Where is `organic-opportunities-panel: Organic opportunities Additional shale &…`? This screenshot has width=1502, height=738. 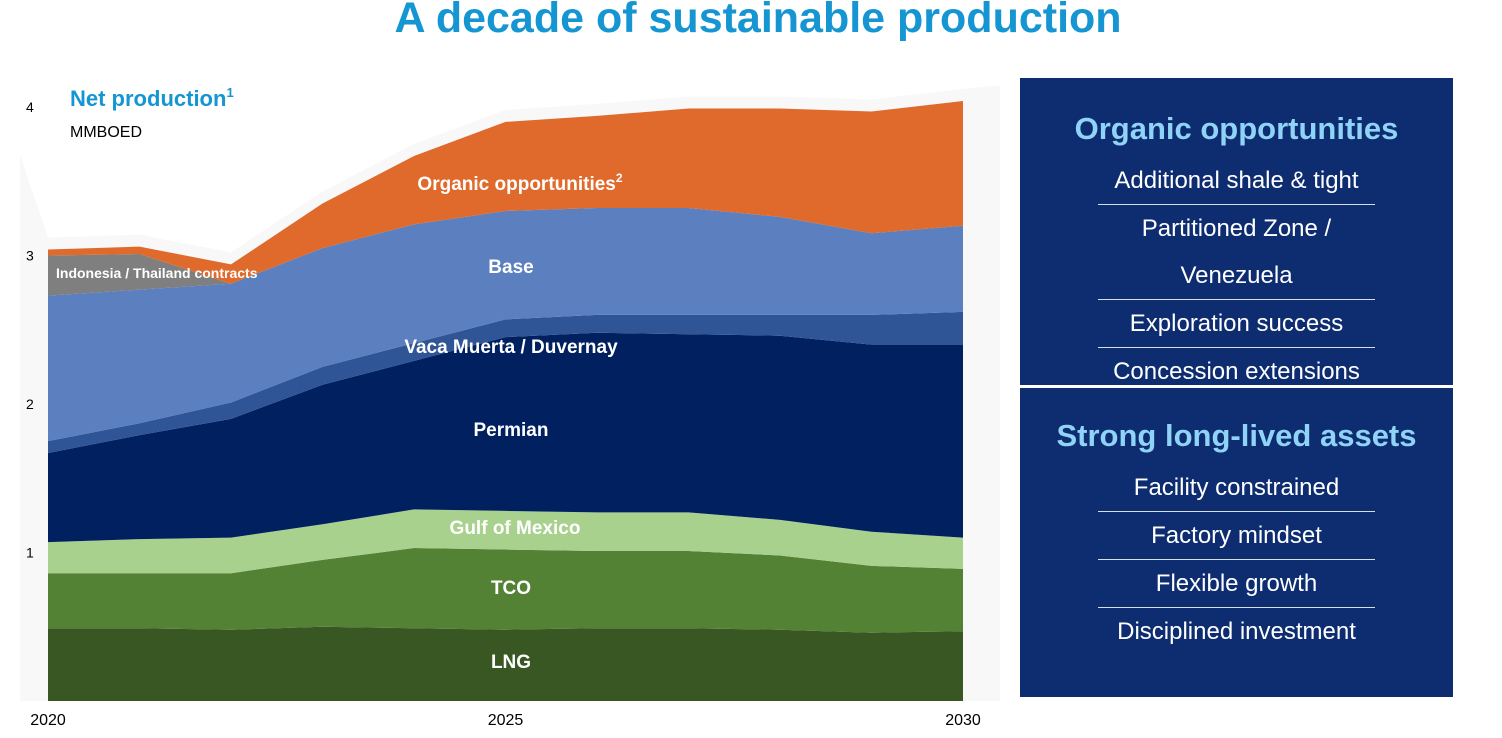 organic-opportunities-panel: Organic opportunities Additional shale &… is located at coordinates (1236, 231).